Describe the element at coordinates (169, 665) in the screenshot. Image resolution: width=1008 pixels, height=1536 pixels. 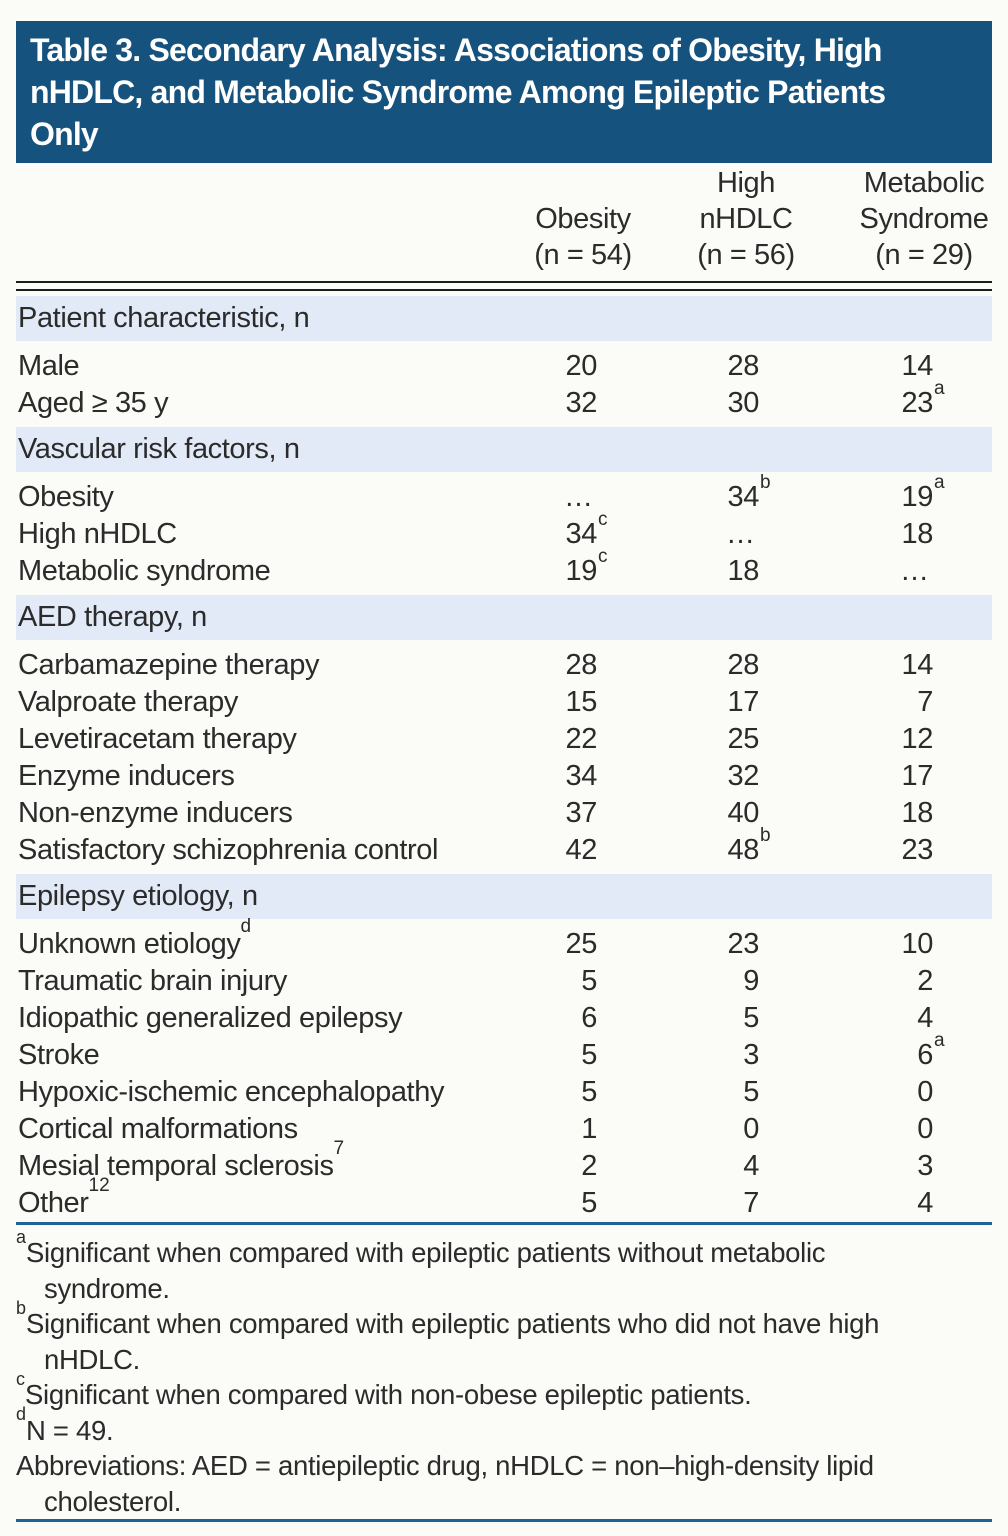
I see `row-label: Carbamazepine therapy` at that location.